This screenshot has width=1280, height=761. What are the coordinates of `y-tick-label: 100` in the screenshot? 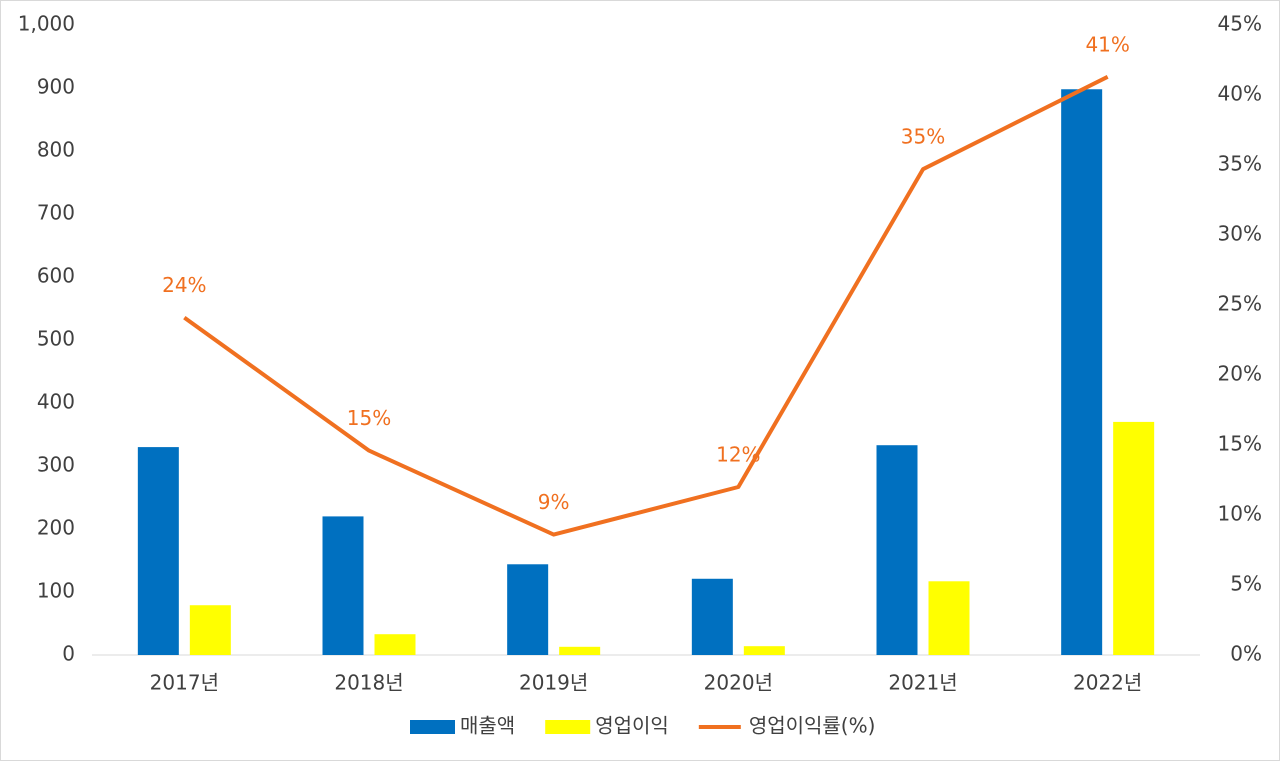 It's located at (56, 591).